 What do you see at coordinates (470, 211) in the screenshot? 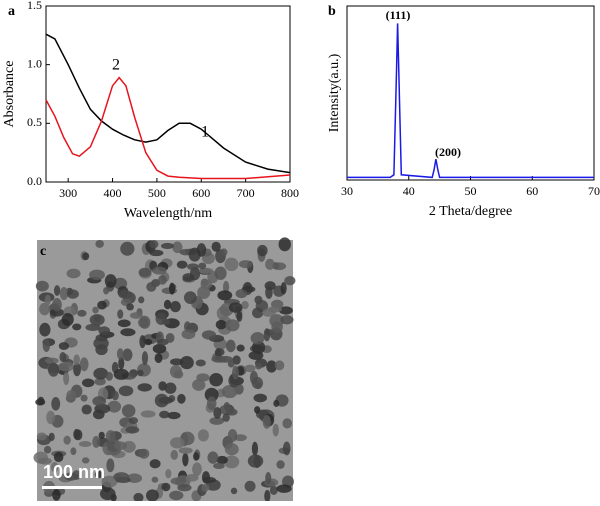
I see `x-axis-label: 2 Theta/degree` at bounding box center [470, 211].